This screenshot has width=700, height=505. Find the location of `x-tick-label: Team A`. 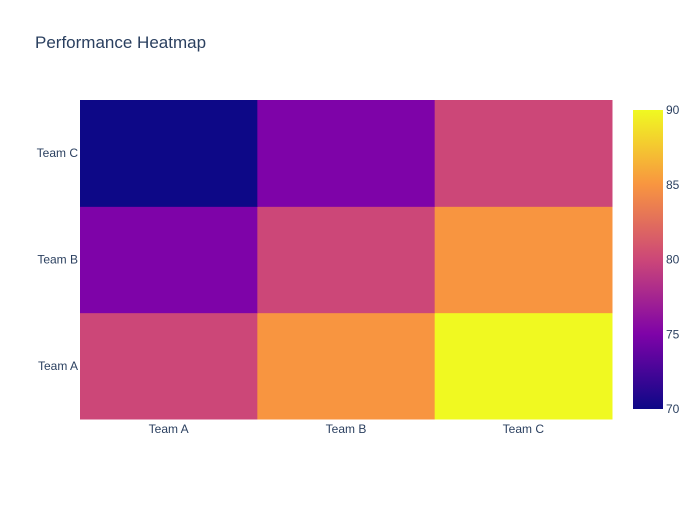

x-tick-label: Team A is located at coordinates (169, 429).